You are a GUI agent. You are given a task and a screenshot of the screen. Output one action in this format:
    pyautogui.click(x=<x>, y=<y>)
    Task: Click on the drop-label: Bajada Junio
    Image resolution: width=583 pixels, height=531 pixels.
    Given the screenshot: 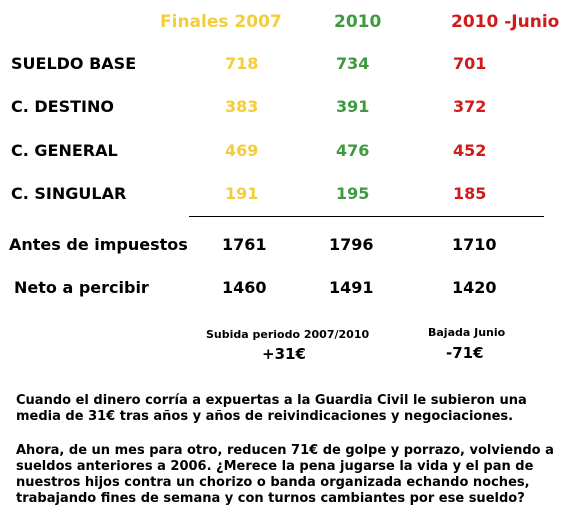 What is the action you would take?
    pyautogui.click(x=467, y=332)
    